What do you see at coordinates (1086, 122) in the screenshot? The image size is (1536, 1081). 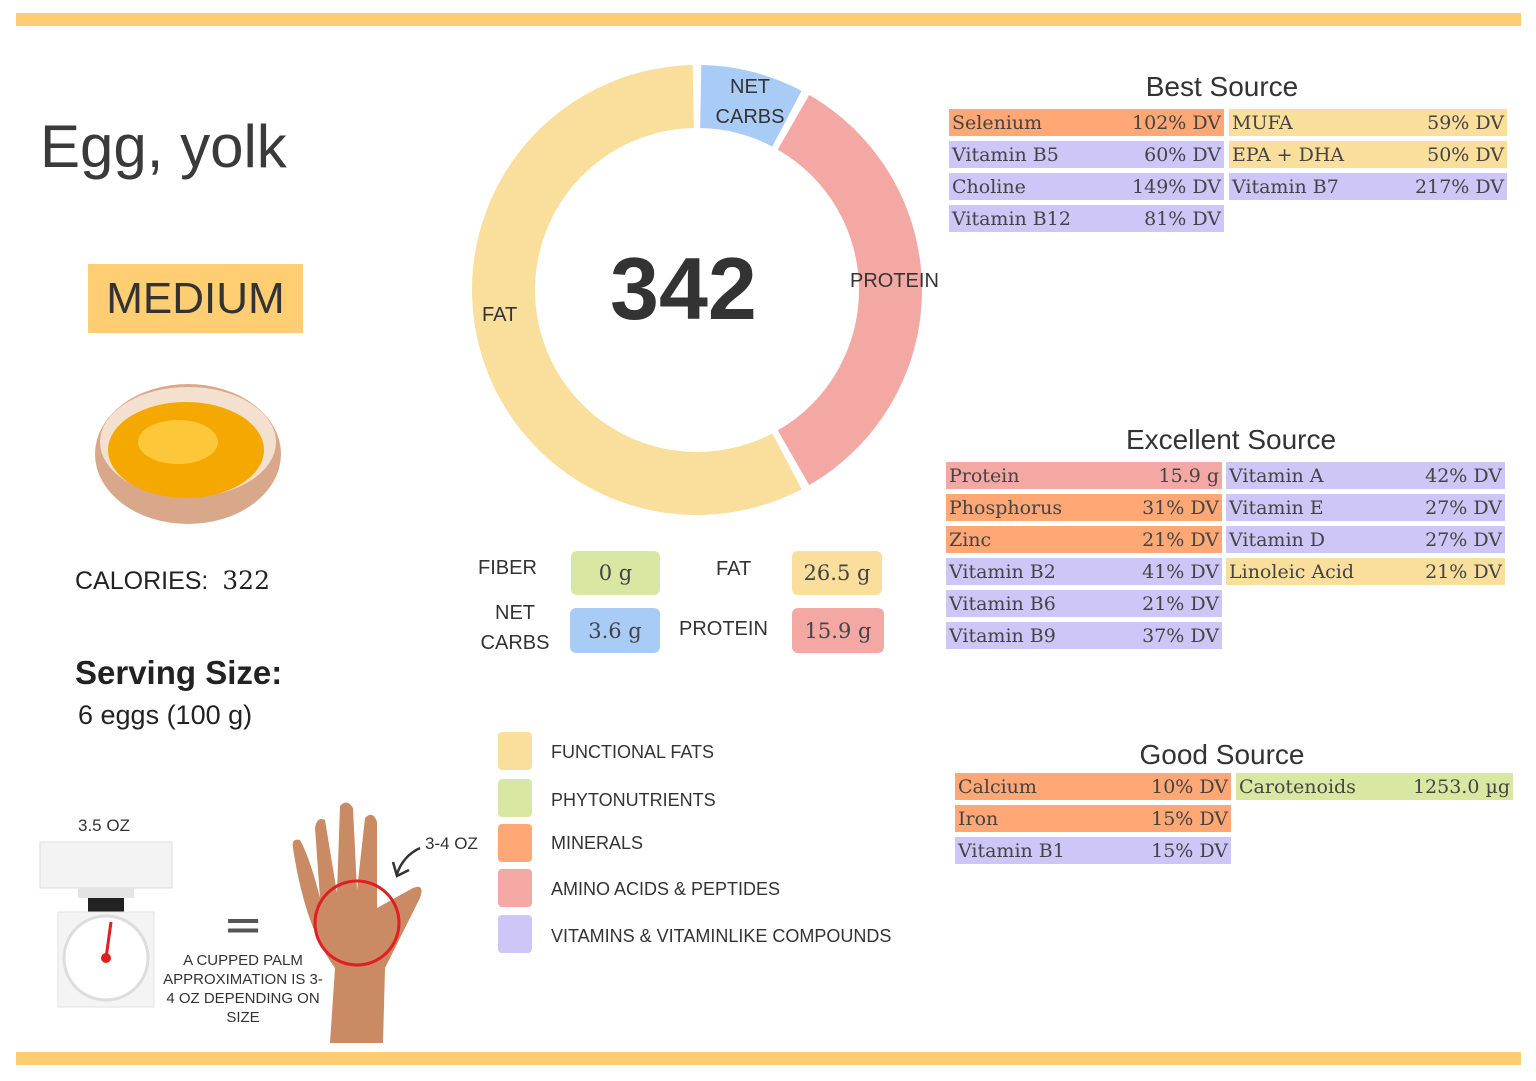 I see `best-source-row: Selenium 102% DV` at bounding box center [1086, 122].